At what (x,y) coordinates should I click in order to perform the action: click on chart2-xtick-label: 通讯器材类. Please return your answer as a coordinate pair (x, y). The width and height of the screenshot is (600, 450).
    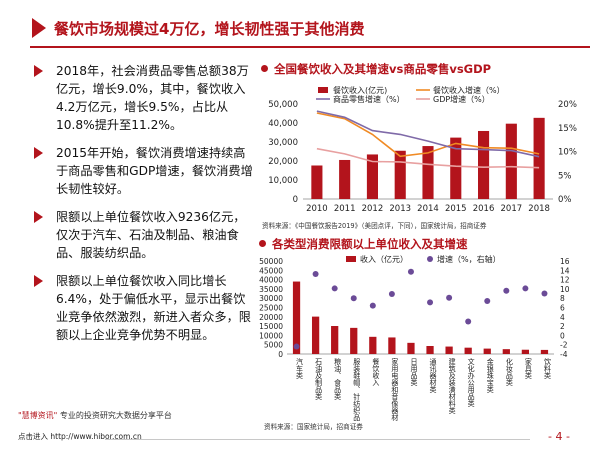
    Looking at the image, I should click on (433, 375).